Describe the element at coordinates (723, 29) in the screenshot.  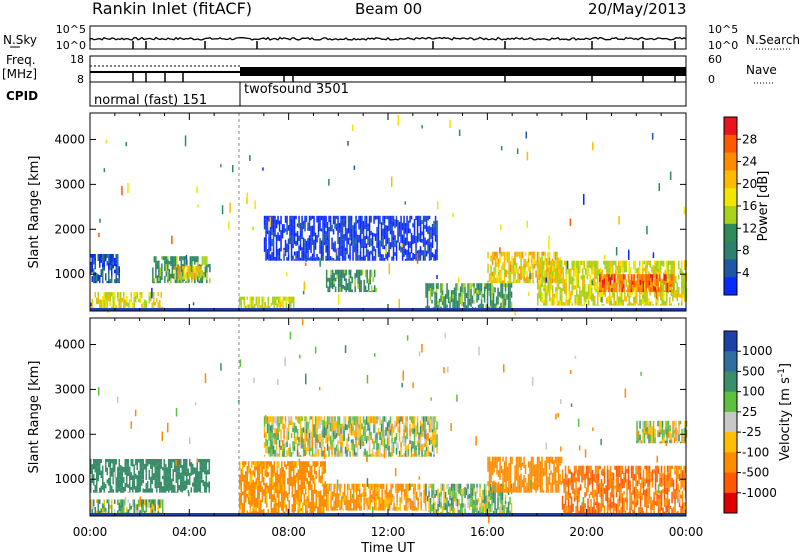
I see `nsearch-tick-top: 10^5` at that location.